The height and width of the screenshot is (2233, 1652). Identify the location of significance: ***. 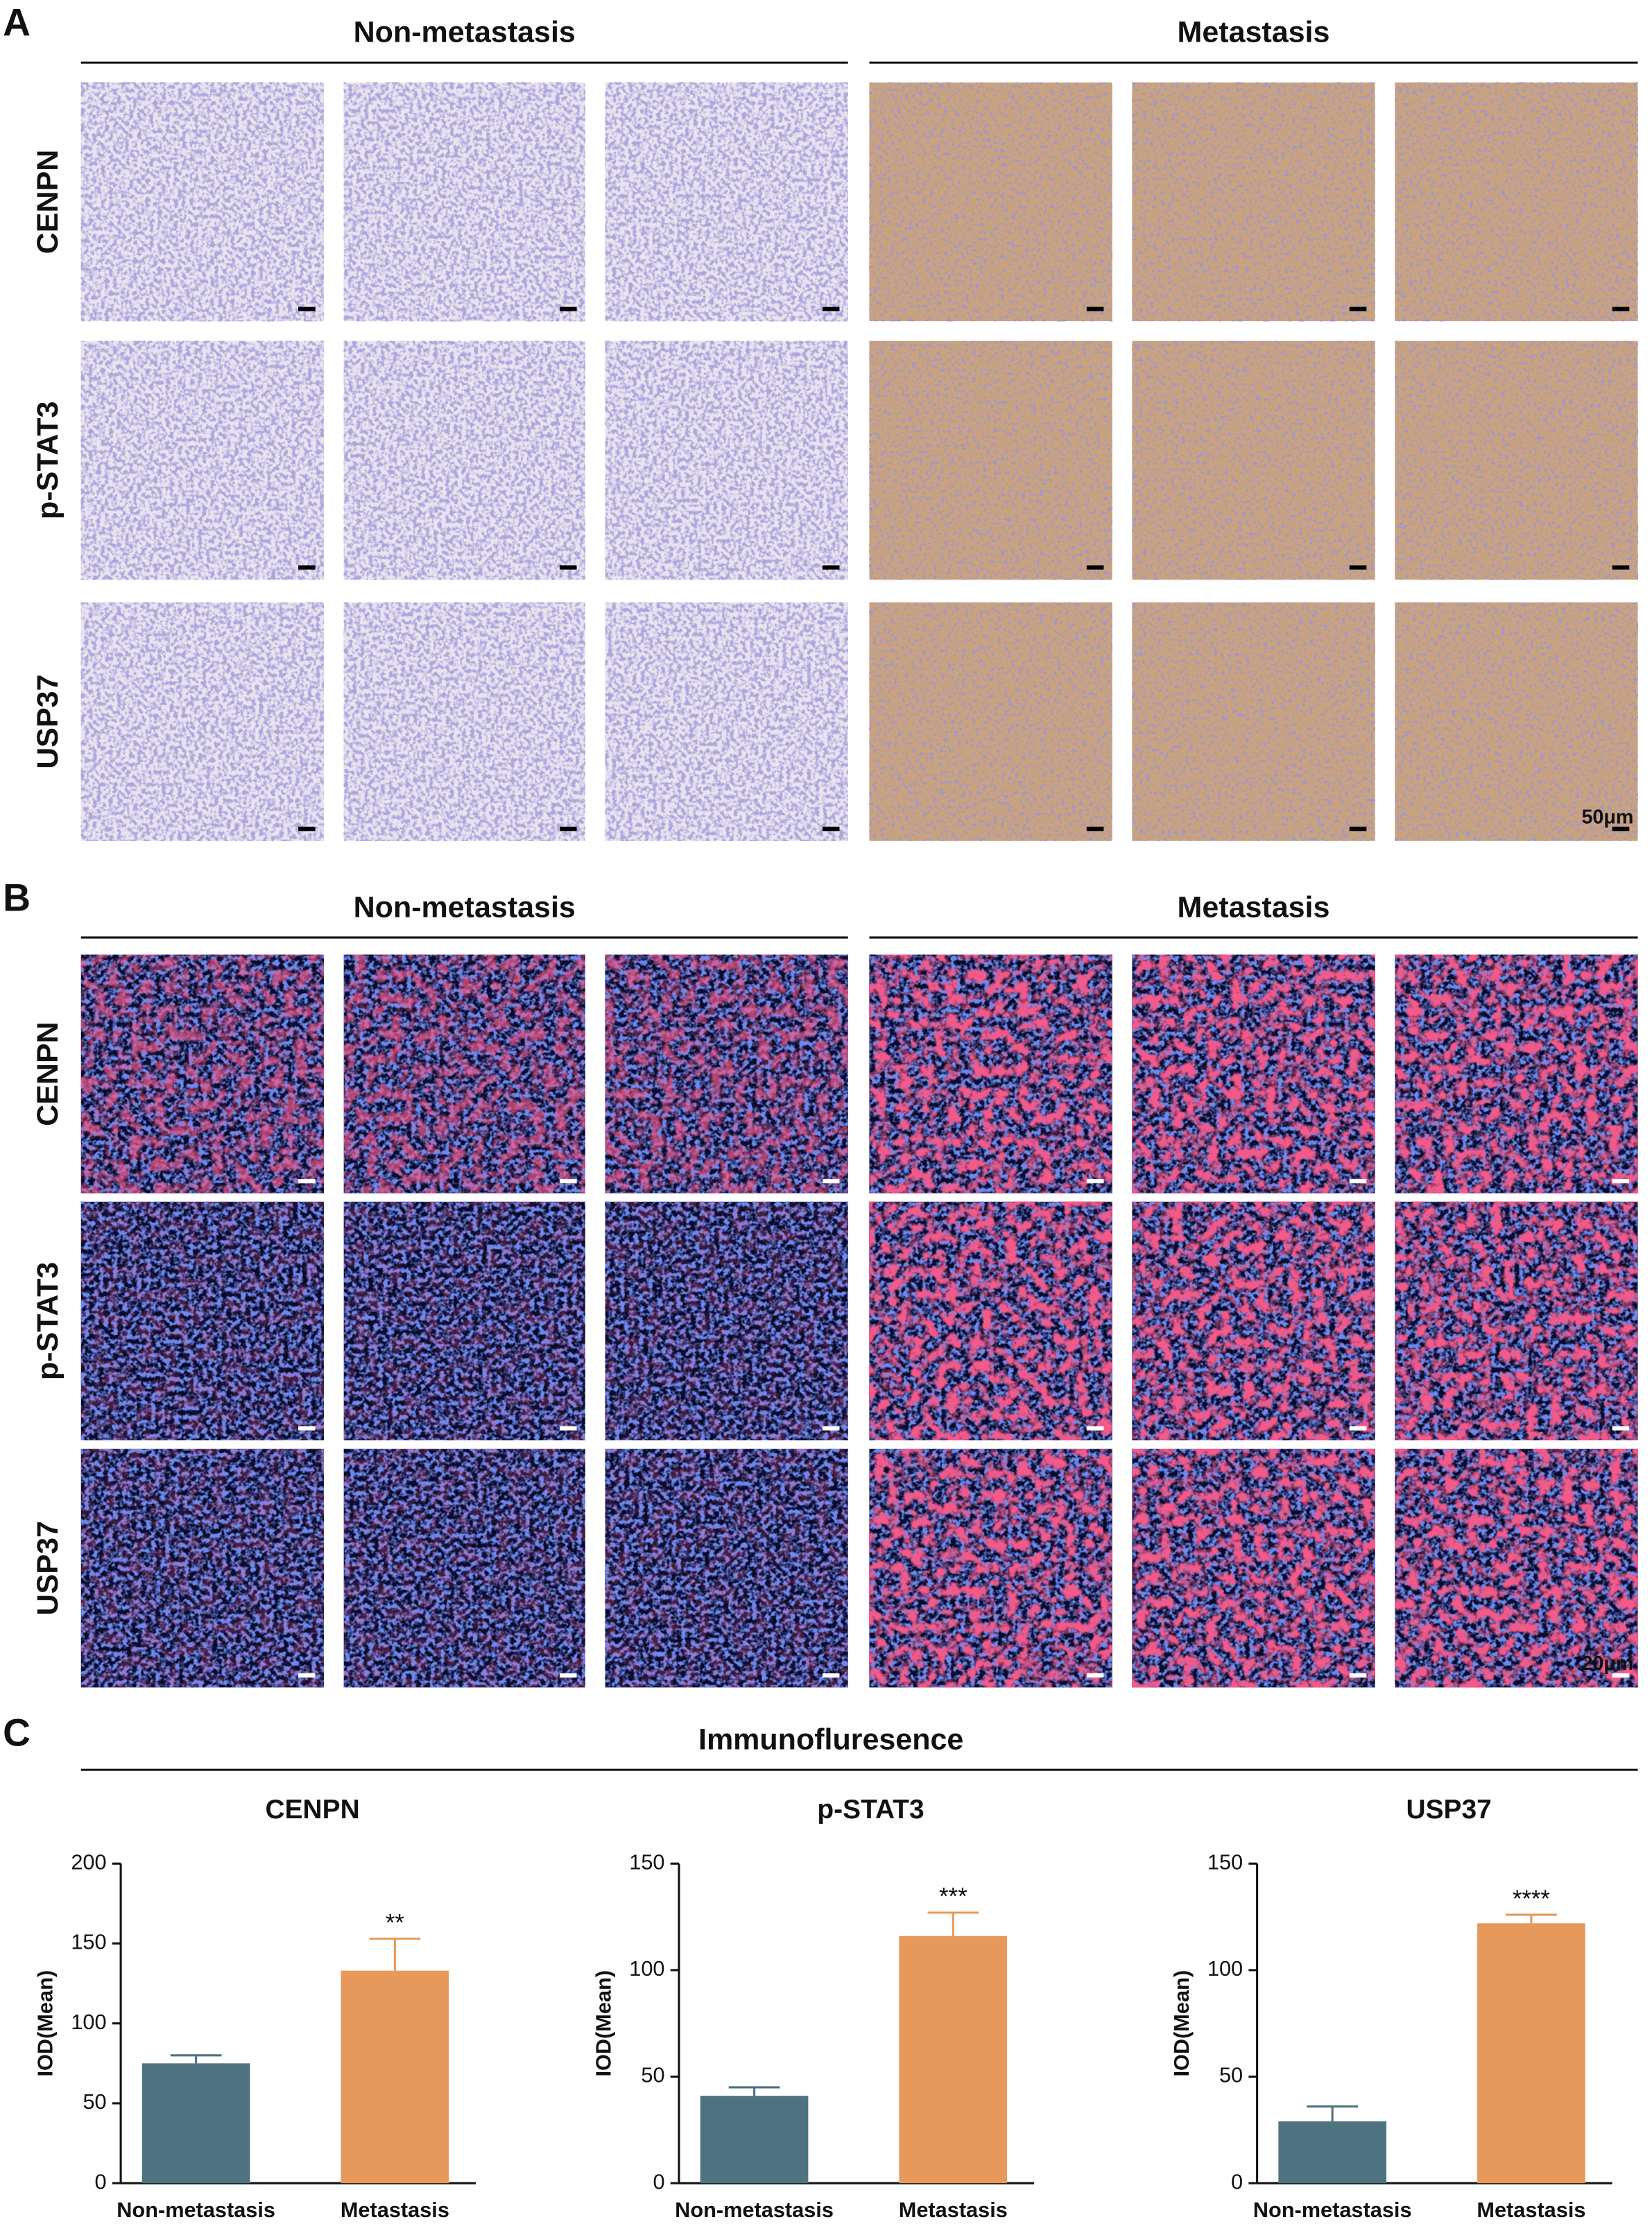
(953, 1897).